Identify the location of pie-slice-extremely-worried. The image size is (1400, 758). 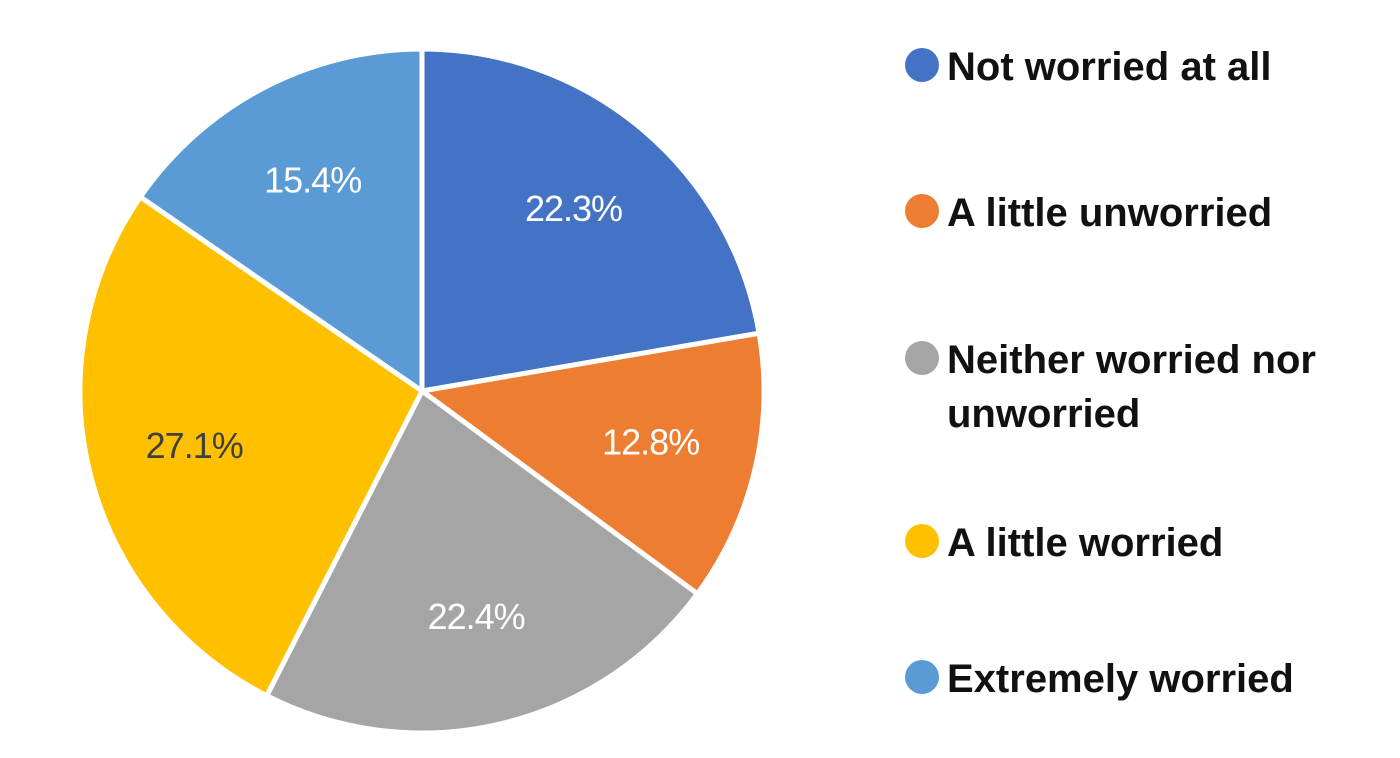
(281, 220).